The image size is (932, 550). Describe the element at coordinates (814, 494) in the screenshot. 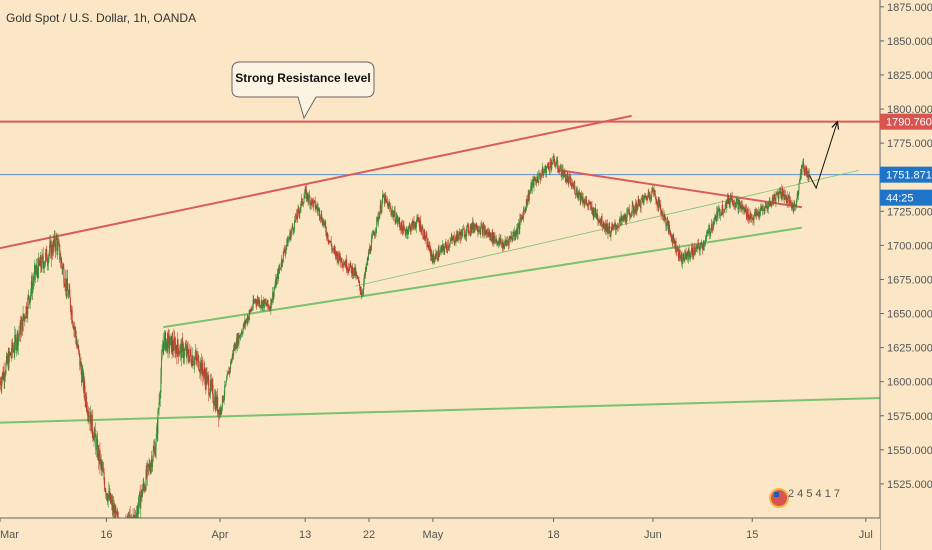

I see `watermark-digits: 2 4 5 4 1 7` at that location.